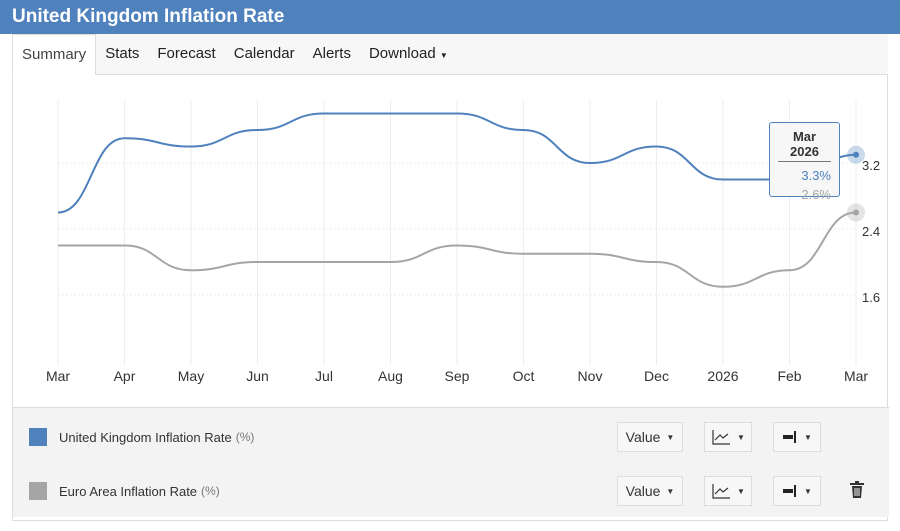  I want to click on x-tick-label: Nov, so click(590, 376).